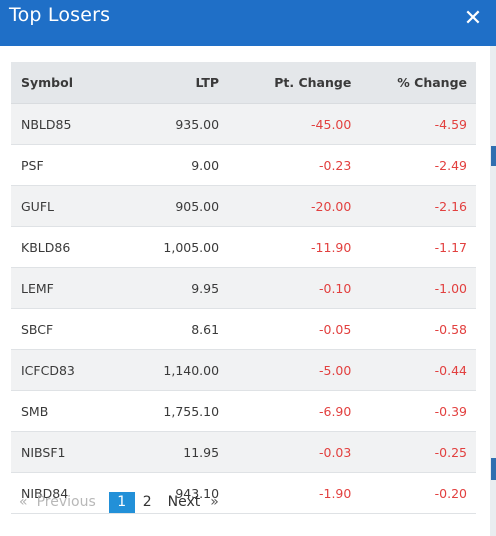 The height and width of the screenshot is (536, 496). What do you see at coordinates (414, 247) in the screenshot?
I see `pct-change-cell: -1.17` at bounding box center [414, 247].